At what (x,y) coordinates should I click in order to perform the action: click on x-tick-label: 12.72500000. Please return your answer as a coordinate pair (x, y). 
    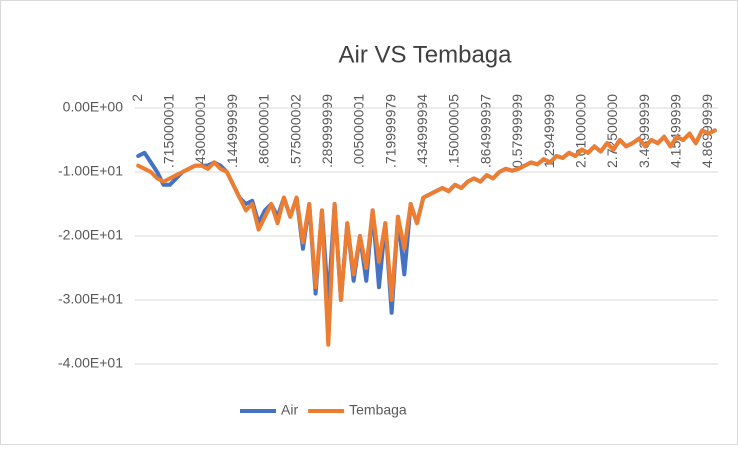
    Looking at the image, I should click on (612, 135).